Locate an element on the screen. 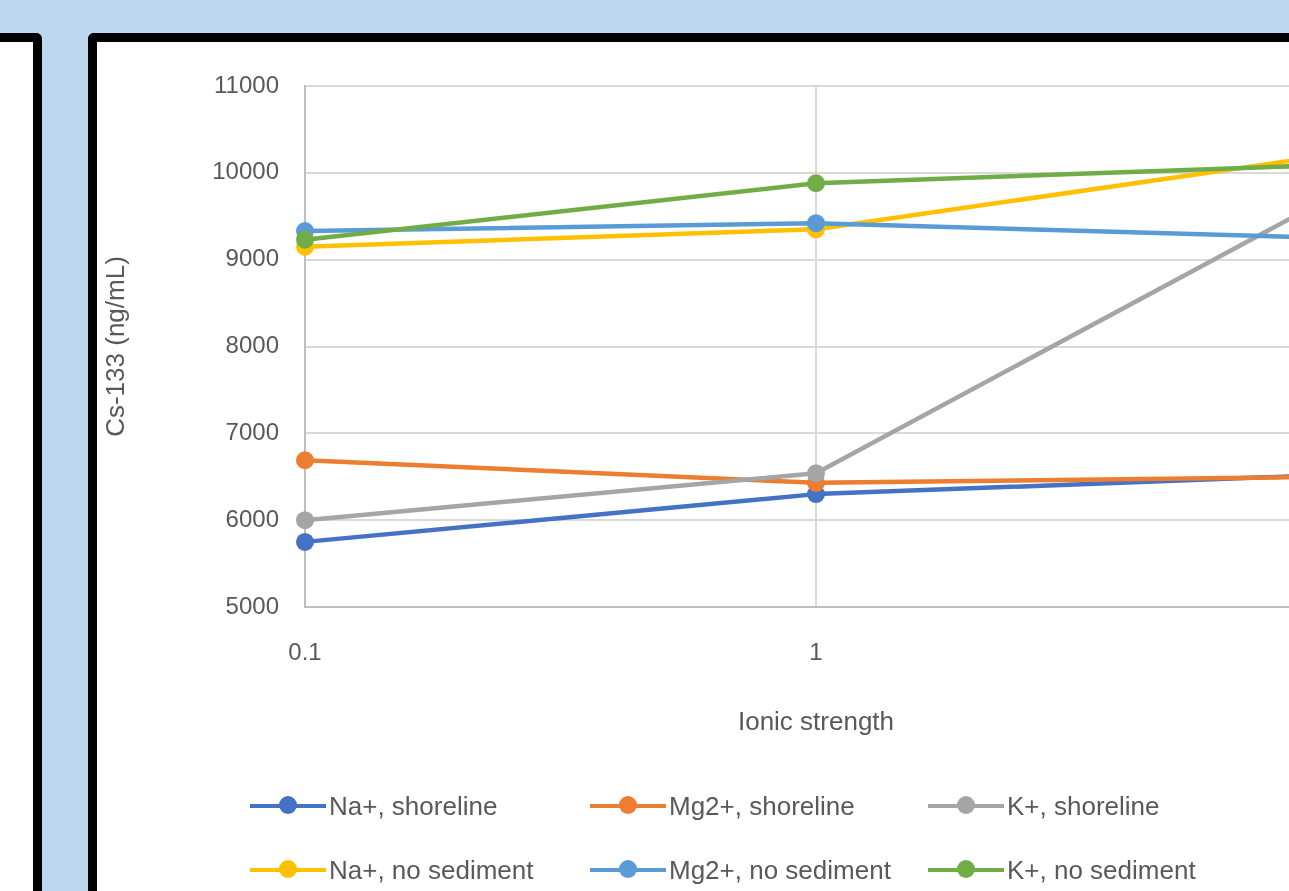  y-axis-title: Cs-133 (ng/mL) is located at coordinates (114, 346).